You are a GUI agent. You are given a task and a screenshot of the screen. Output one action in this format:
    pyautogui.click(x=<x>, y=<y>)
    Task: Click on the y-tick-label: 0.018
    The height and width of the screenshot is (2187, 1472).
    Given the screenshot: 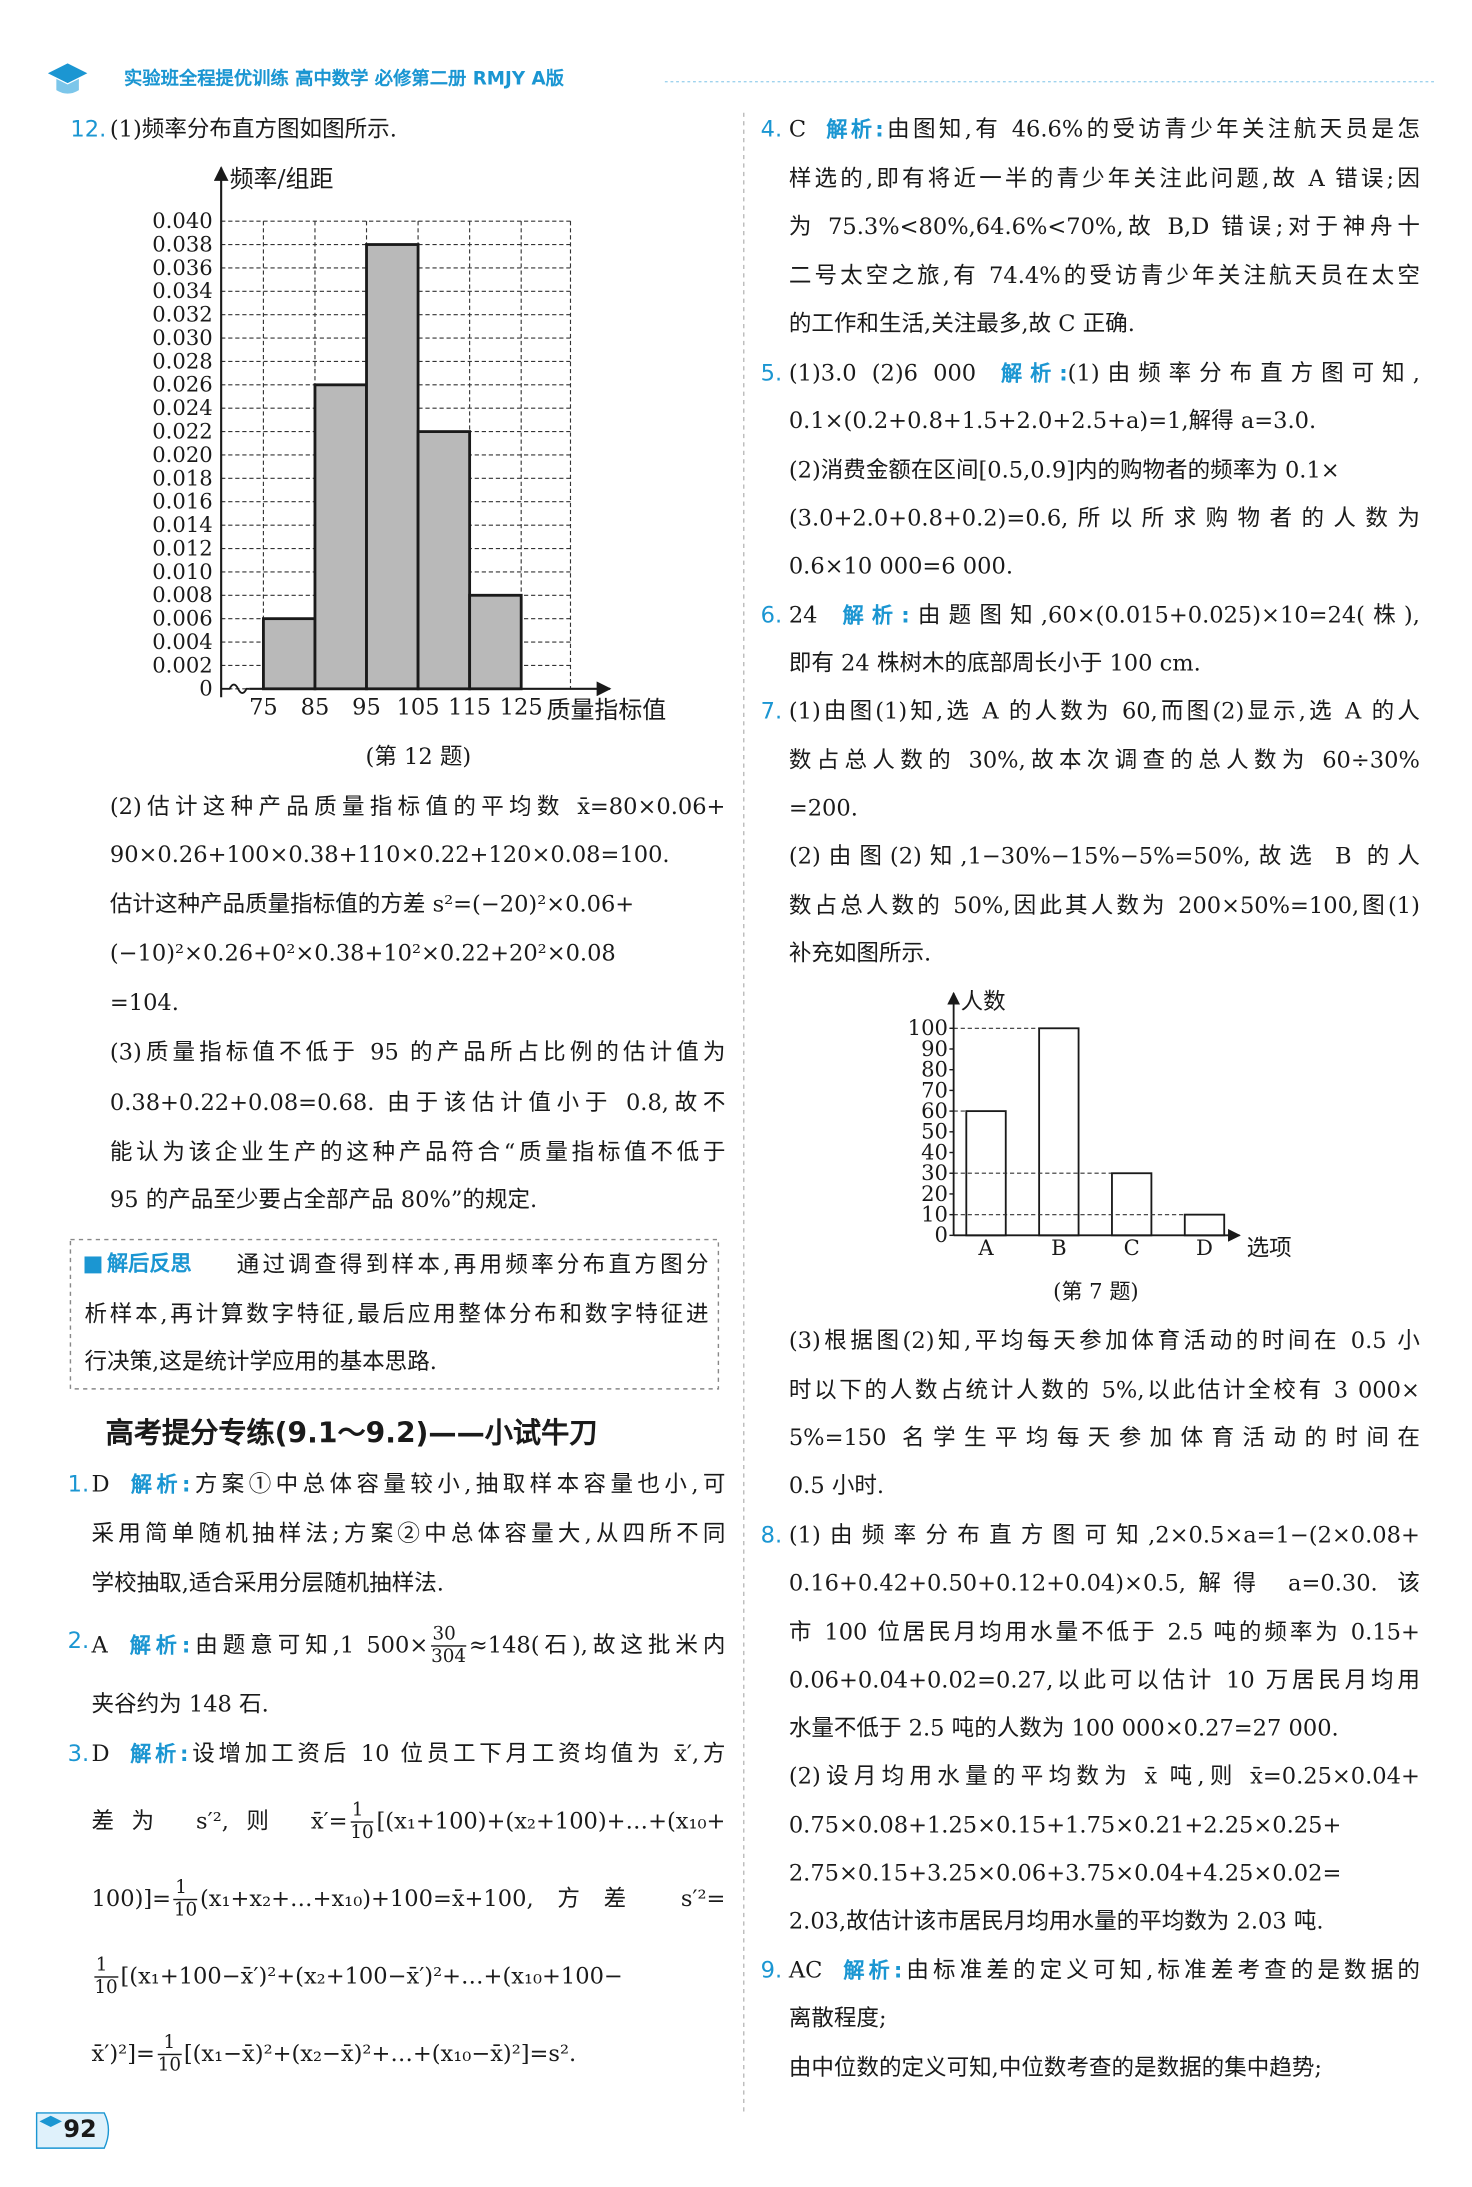 What is the action you would take?
    pyautogui.click(x=182, y=477)
    